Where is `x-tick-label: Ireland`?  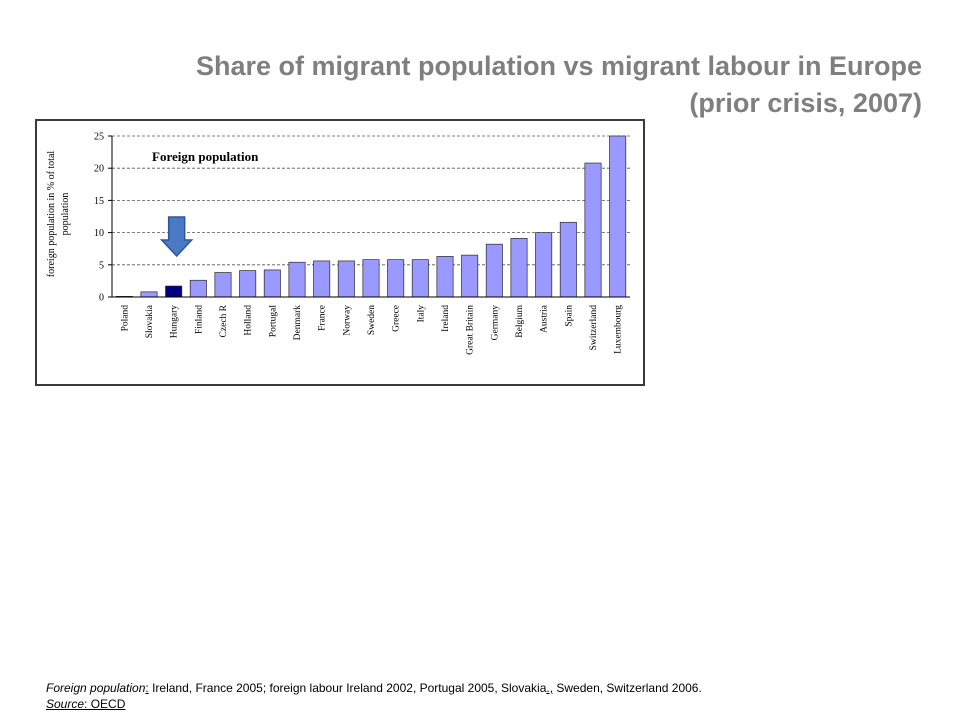
x-tick-label: Ireland is located at coordinates (446, 318).